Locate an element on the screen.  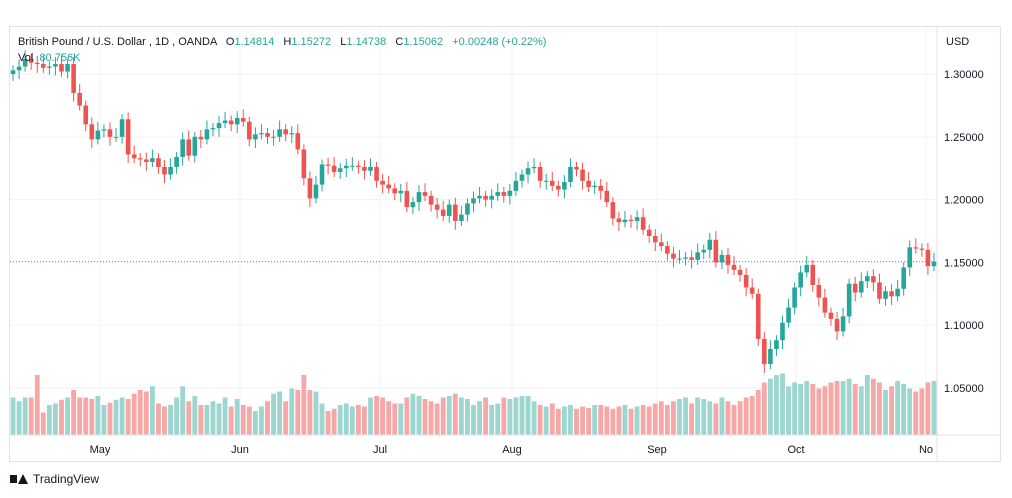
close-value: 1.15062 is located at coordinates (423, 42).